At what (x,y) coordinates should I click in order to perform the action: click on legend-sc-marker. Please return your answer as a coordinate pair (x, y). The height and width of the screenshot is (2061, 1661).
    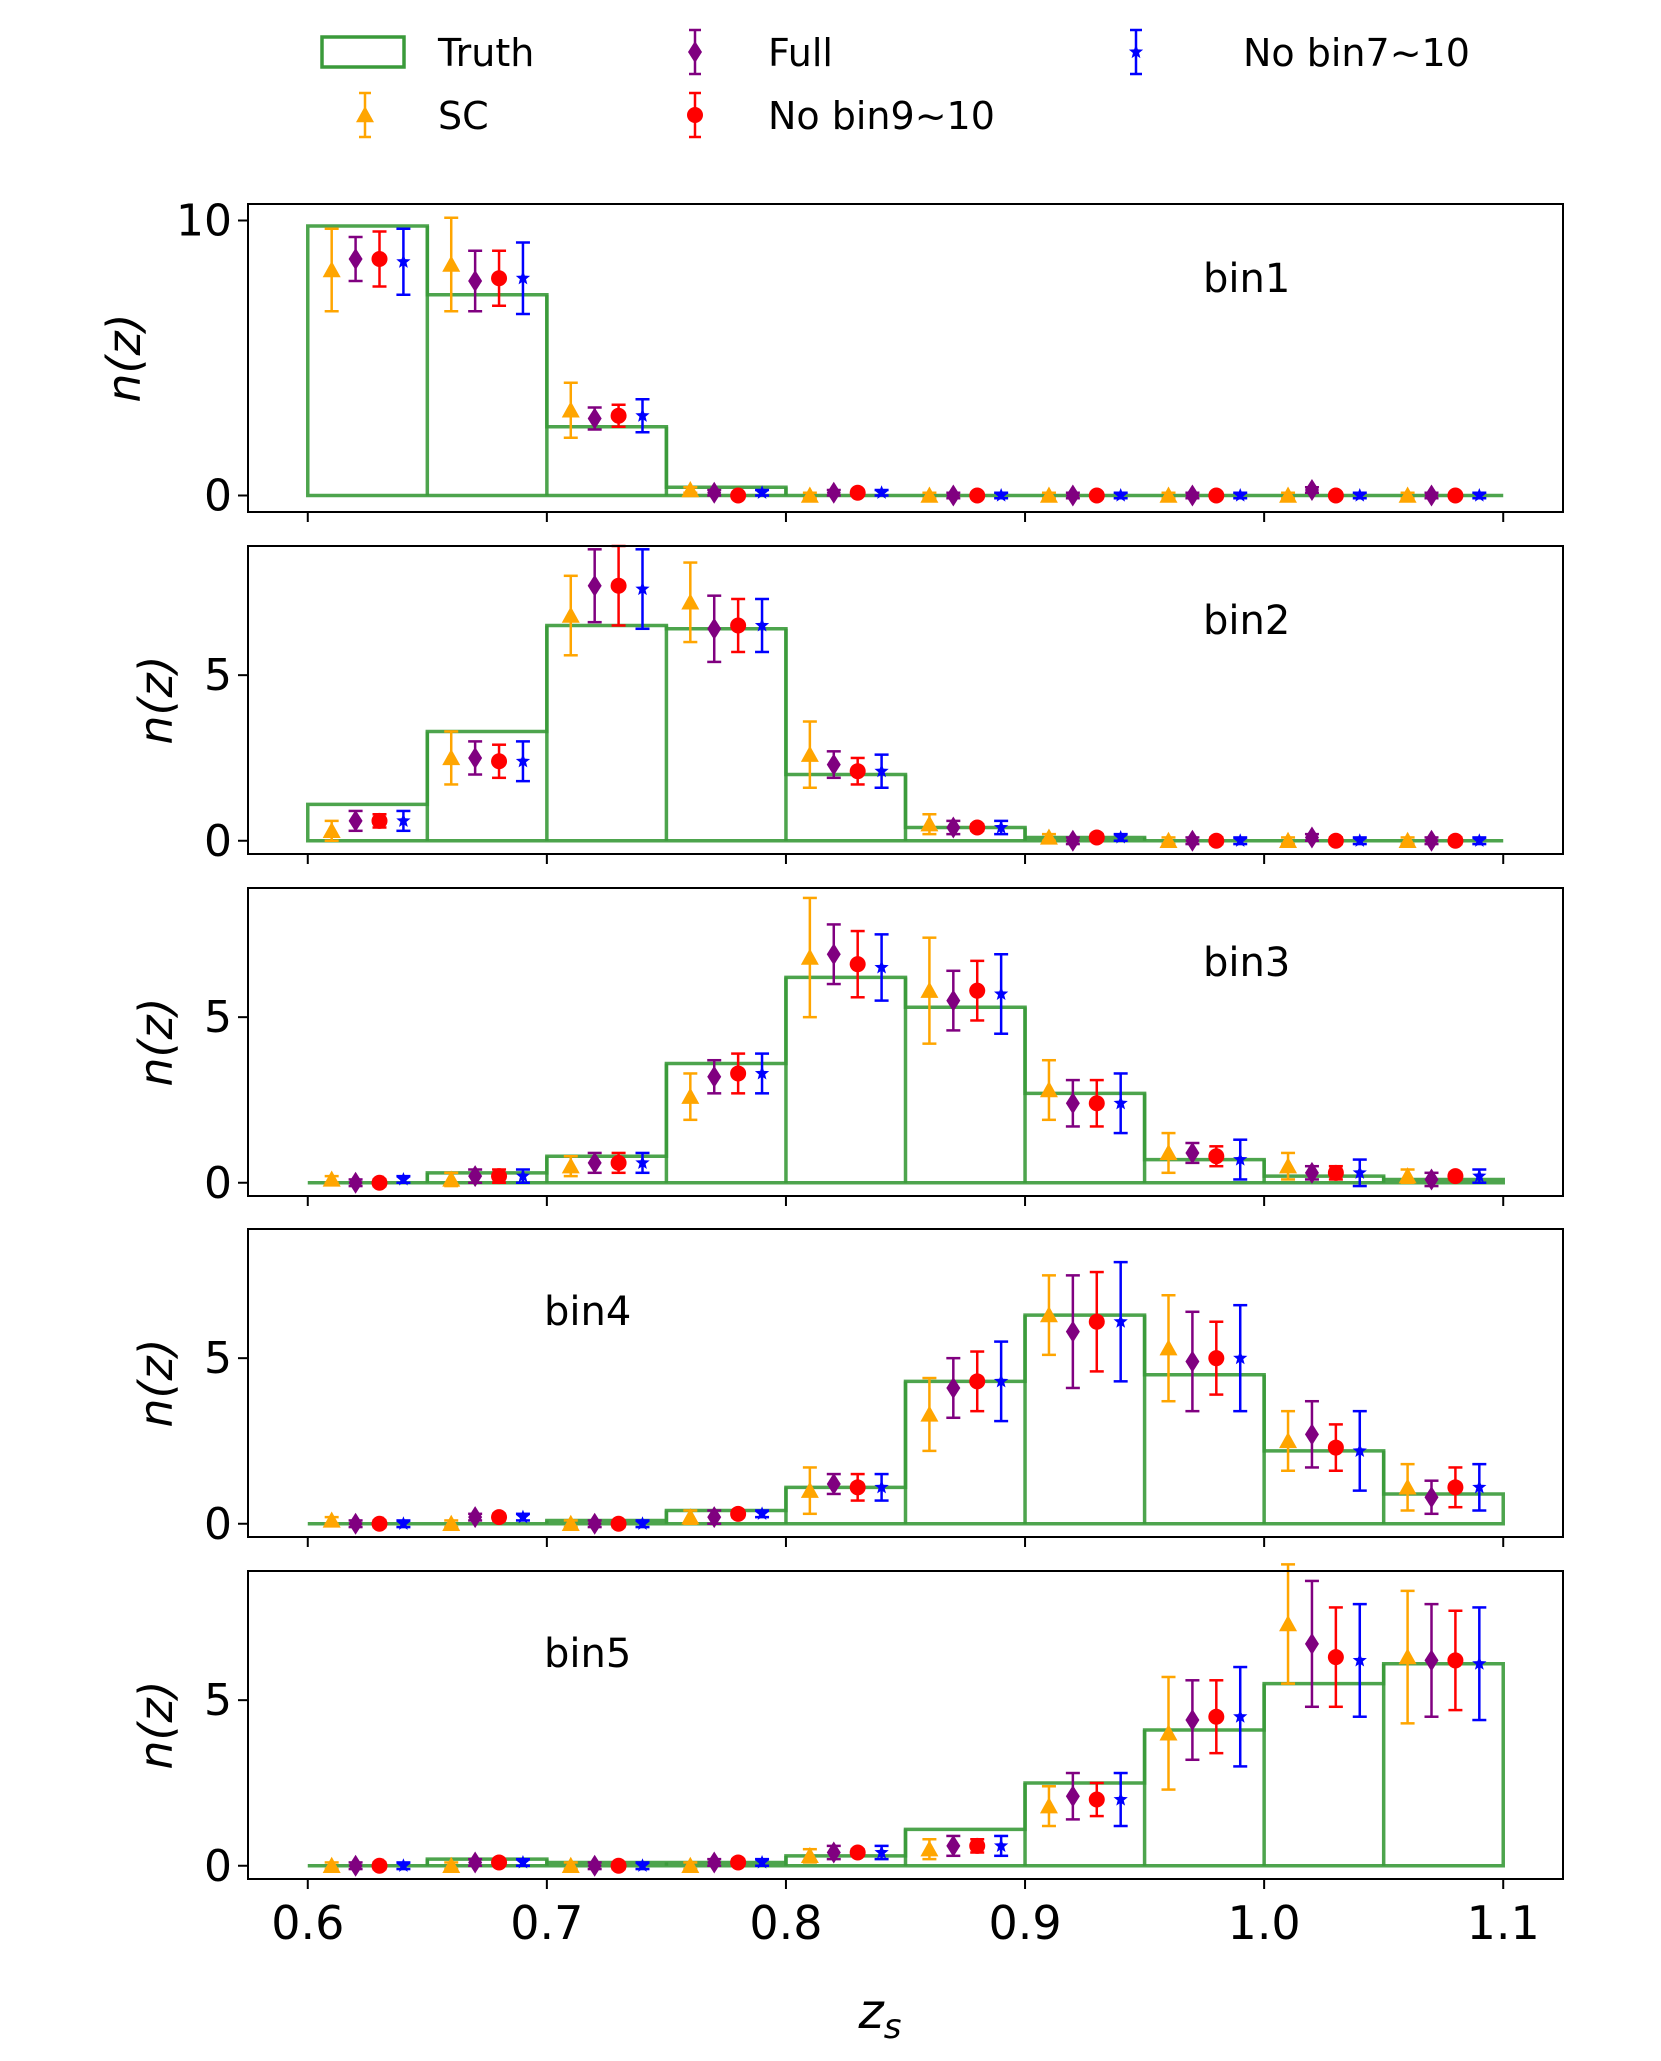
    Looking at the image, I should click on (365, 114).